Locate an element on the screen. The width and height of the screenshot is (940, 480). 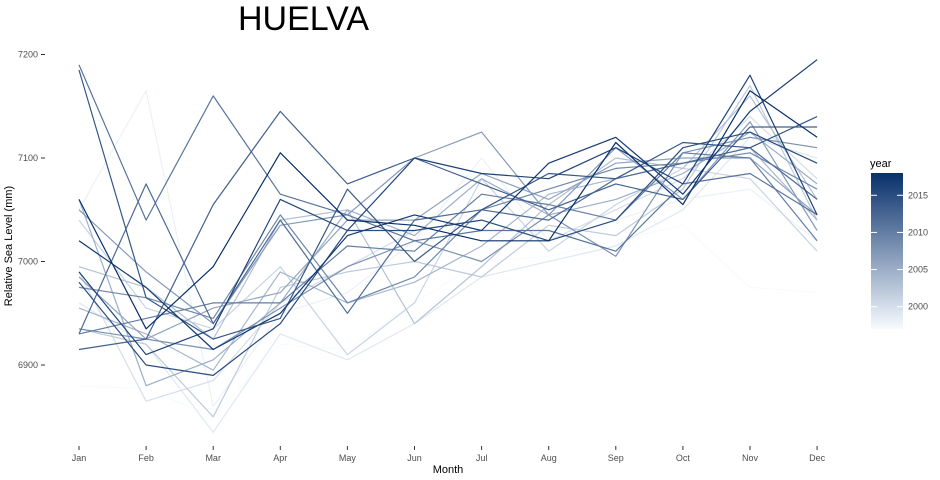
x-axis: Jan Feb Mar Apr May Jun Jul Aug Sep Oct Nov Dec is located at coordinates (449, 454).